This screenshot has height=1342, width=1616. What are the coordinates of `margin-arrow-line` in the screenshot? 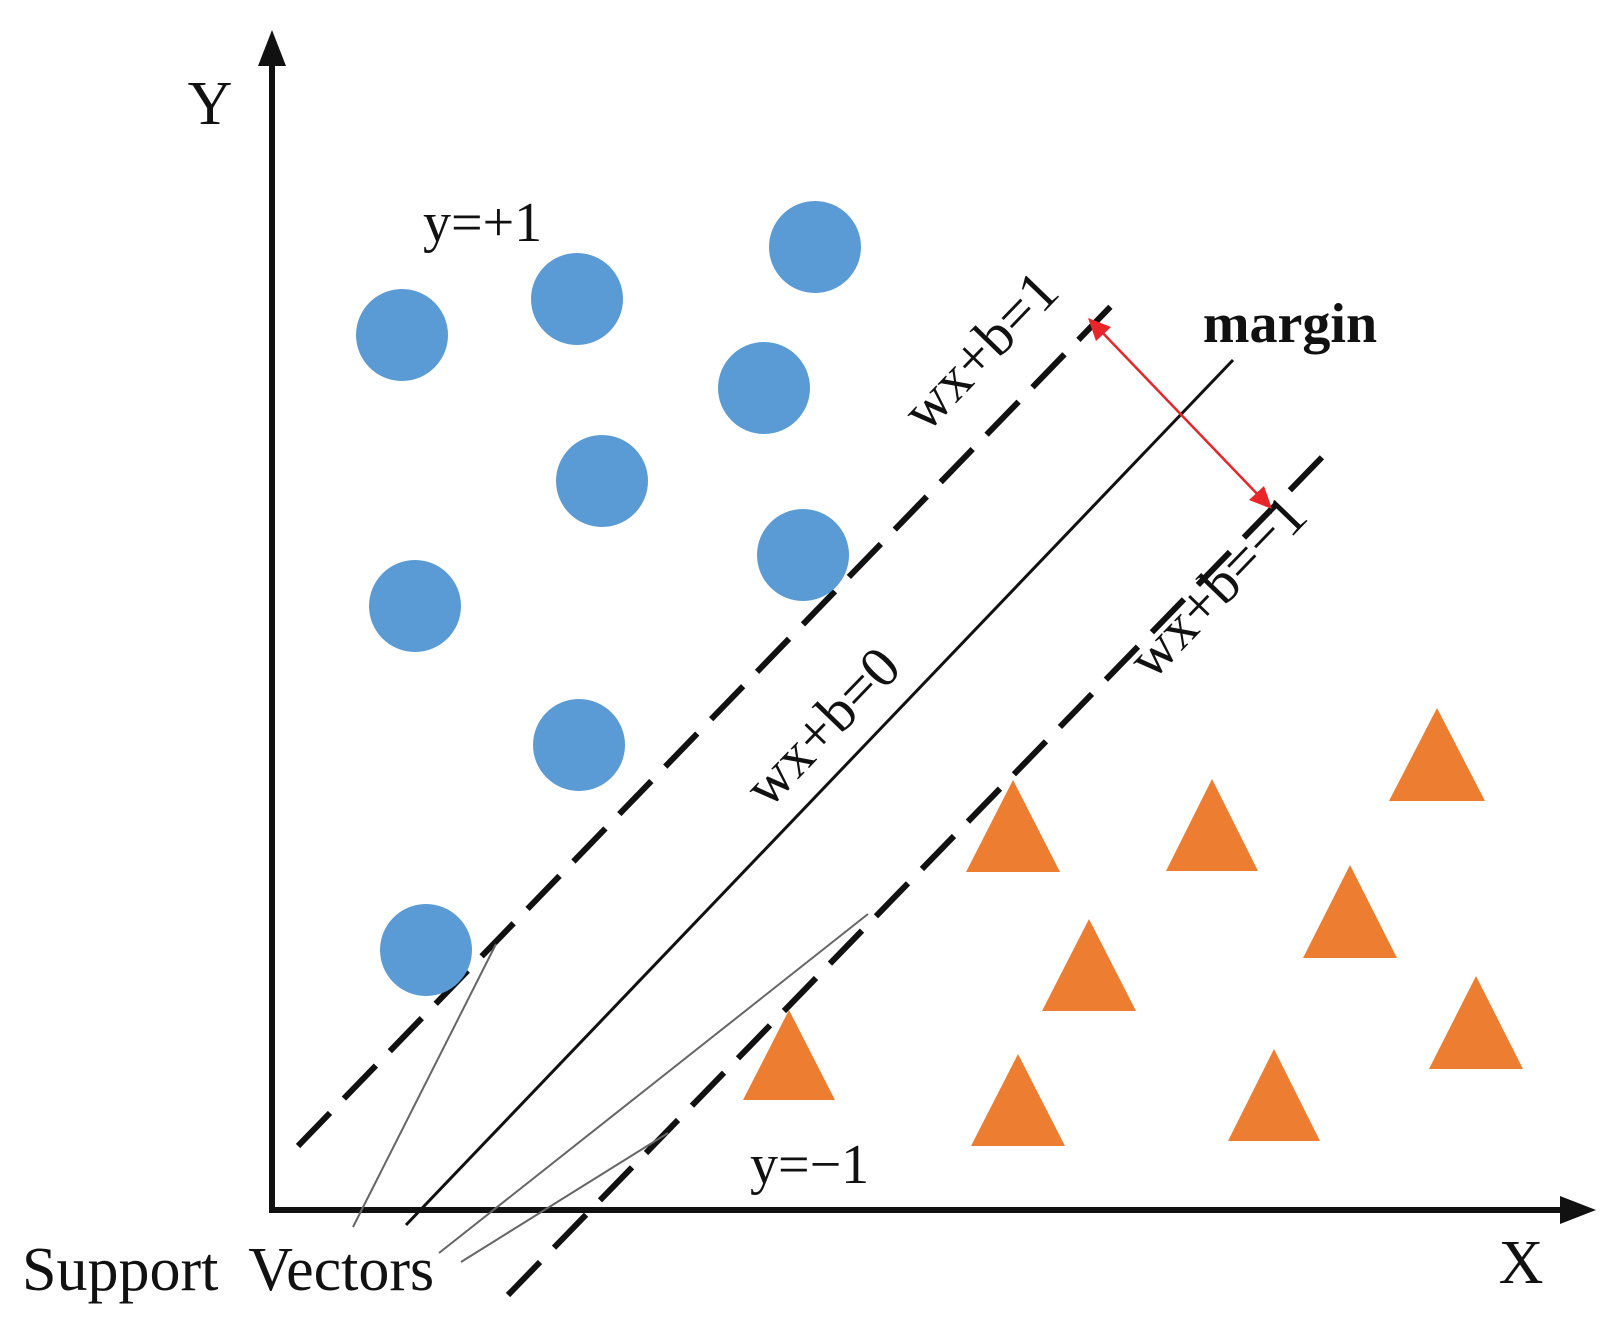 It's located at (1180, 413).